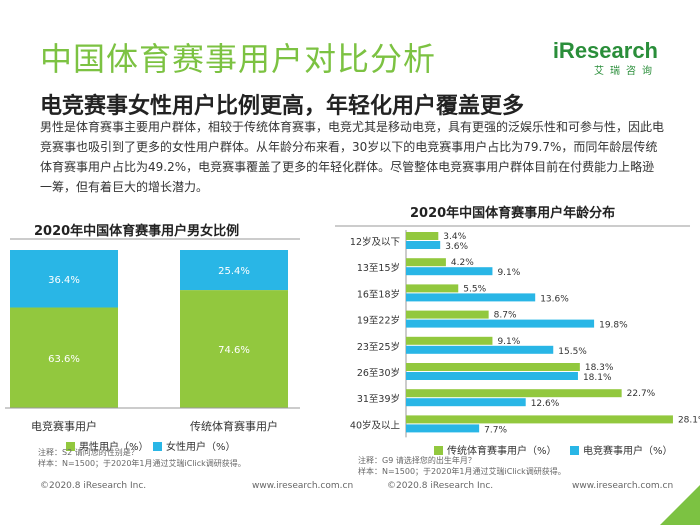  I want to click on footer-copyright-left: ©2020.8 iResearch Inc., so click(93, 486).